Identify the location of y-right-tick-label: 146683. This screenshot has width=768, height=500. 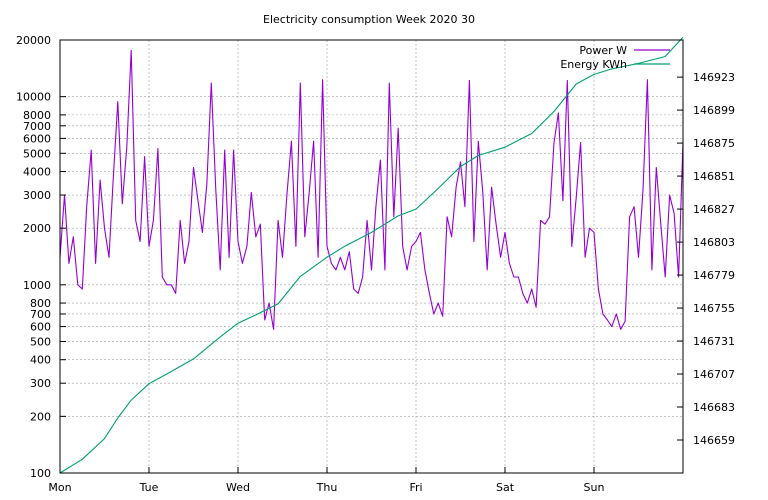
(714, 407).